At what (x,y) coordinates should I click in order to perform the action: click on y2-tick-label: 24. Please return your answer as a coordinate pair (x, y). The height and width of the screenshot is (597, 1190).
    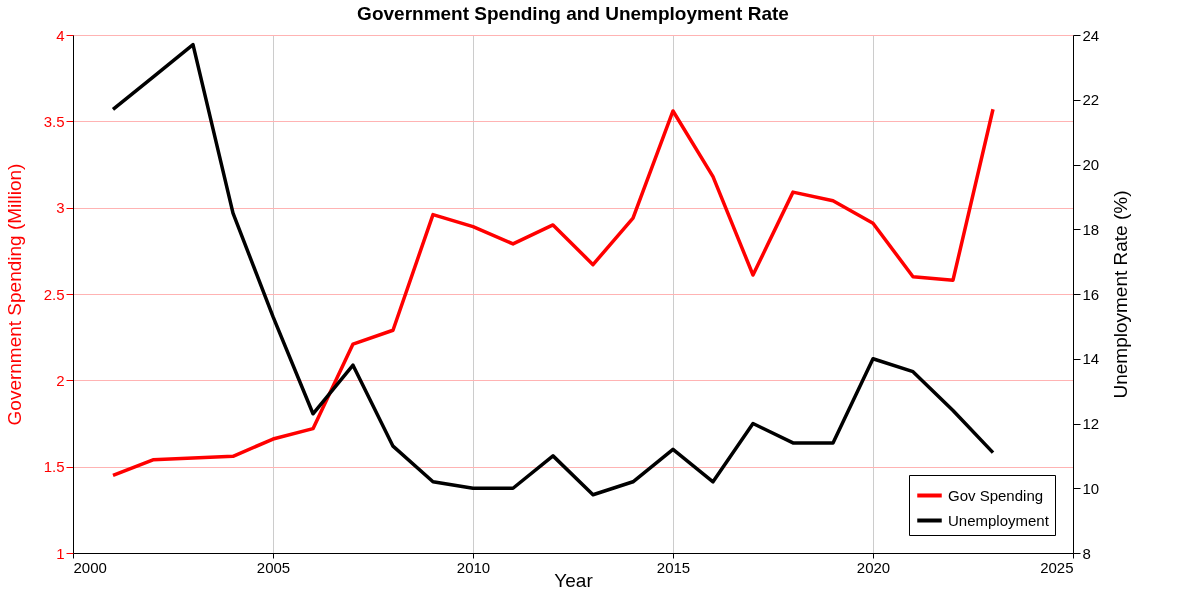
    Looking at the image, I should click on (1091, 35).